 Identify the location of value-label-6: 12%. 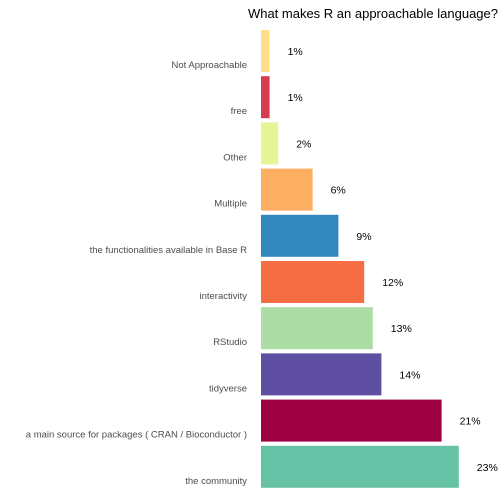
(392, 283).